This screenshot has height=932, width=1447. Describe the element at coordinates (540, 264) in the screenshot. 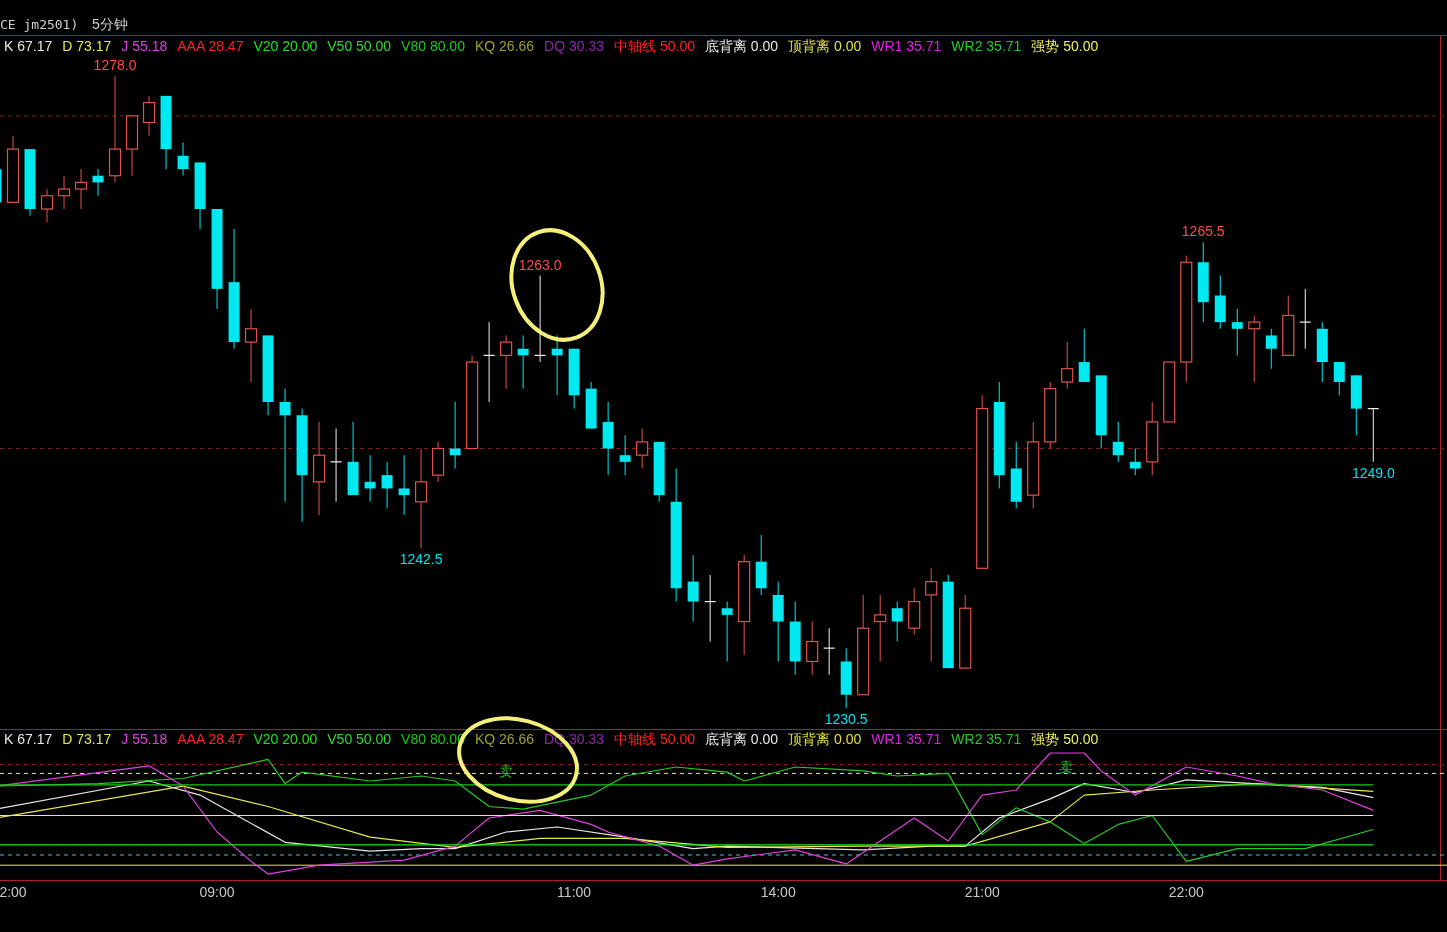

I see `text: 1263.0` at that location.